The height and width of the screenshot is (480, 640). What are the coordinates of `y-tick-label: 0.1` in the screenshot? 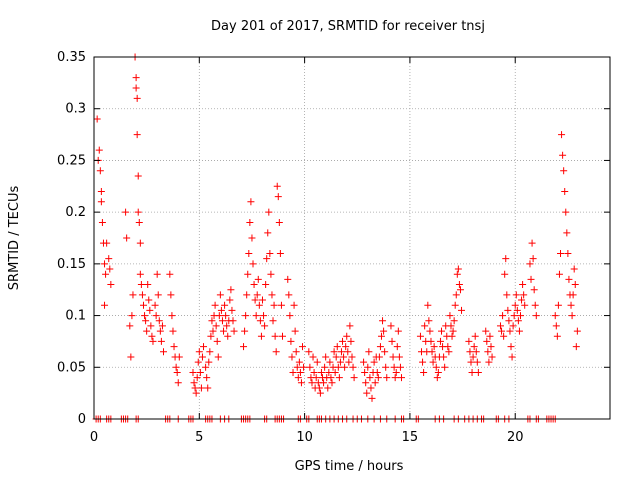 It's located at (75, 316).